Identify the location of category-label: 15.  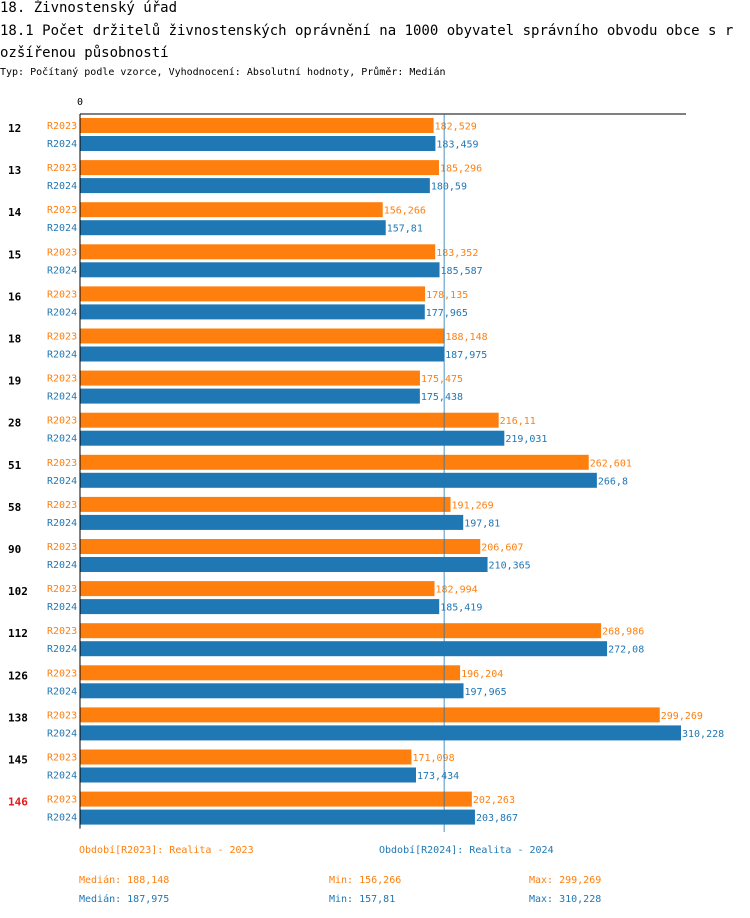
(14, 254).